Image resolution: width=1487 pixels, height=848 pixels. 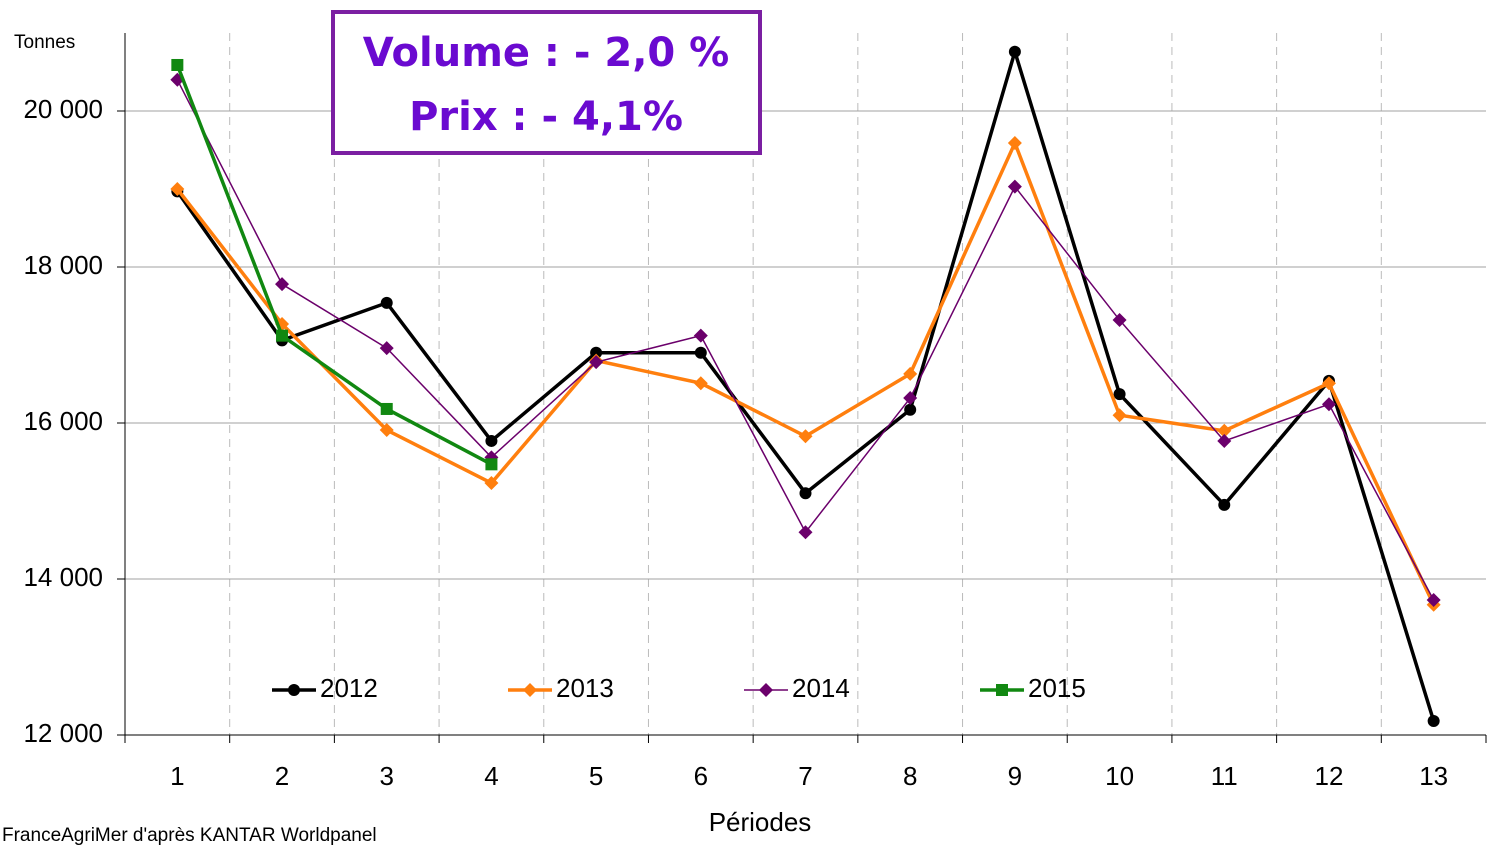 I want to click on x-tick-label: 10, so click(x=1119, y=776).